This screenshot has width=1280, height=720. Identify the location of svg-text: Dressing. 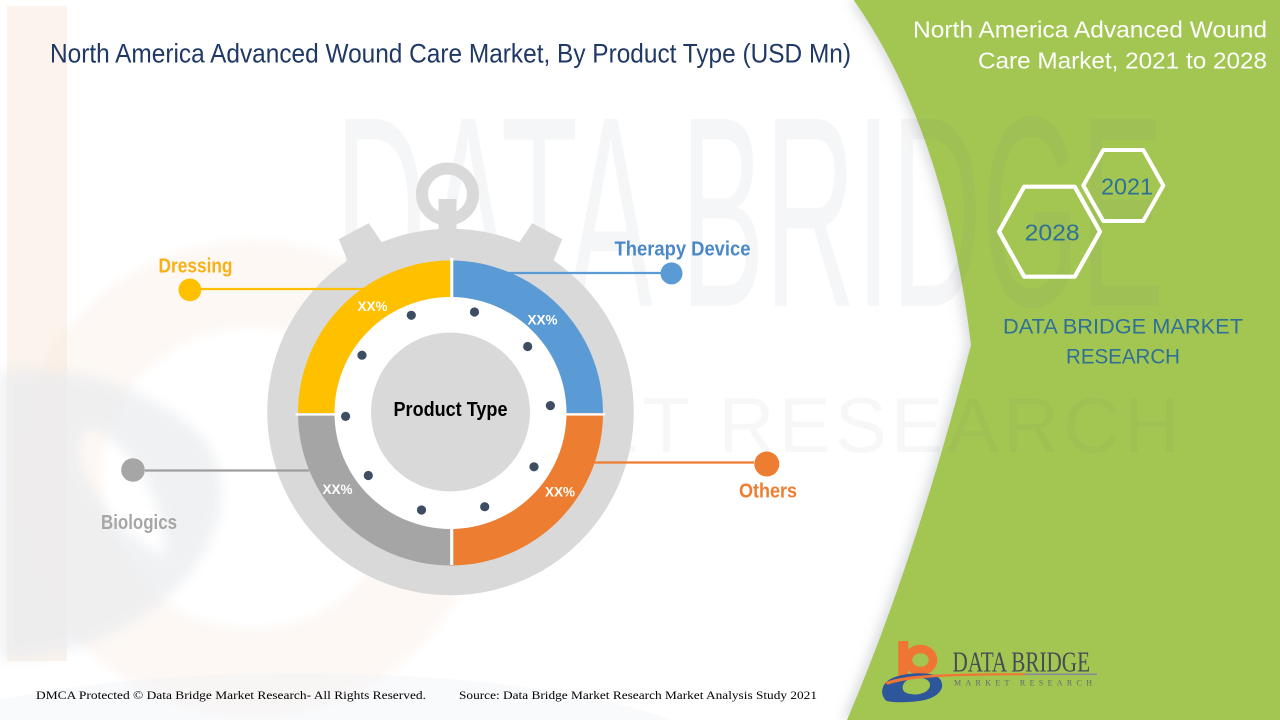
(196, 266).